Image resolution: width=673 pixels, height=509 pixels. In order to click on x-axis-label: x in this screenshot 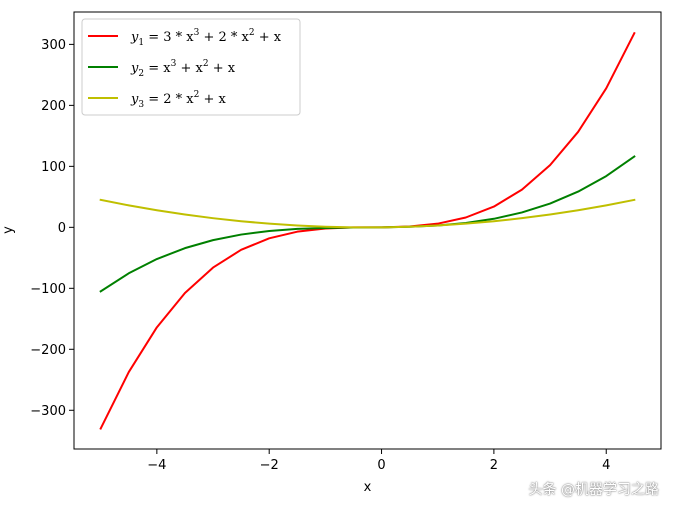, I will do `click(368, 487)`.